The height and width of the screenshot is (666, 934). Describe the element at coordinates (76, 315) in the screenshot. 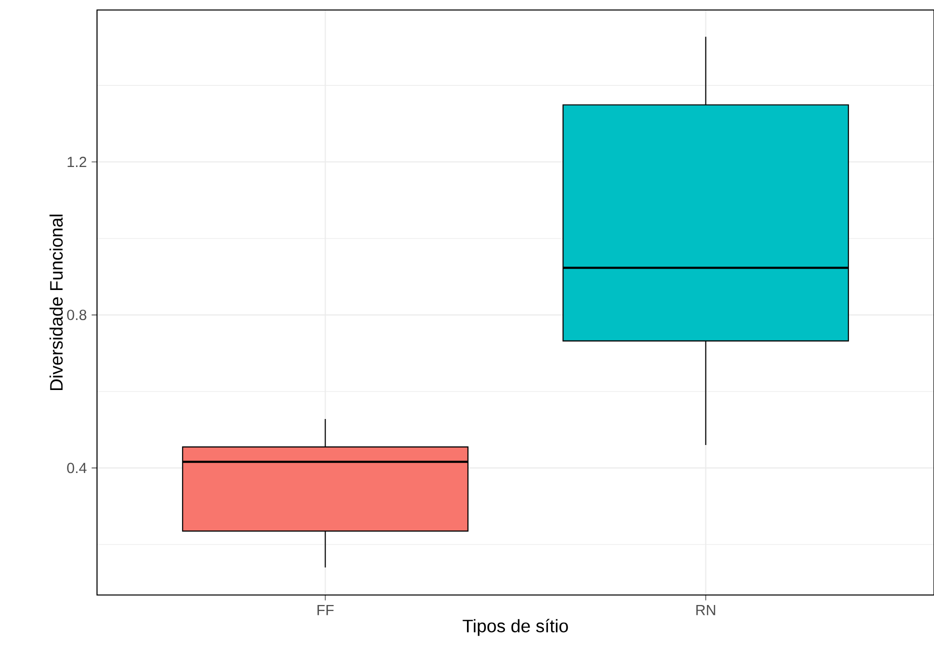

I see `y-tick-label: 0.8` at that location.